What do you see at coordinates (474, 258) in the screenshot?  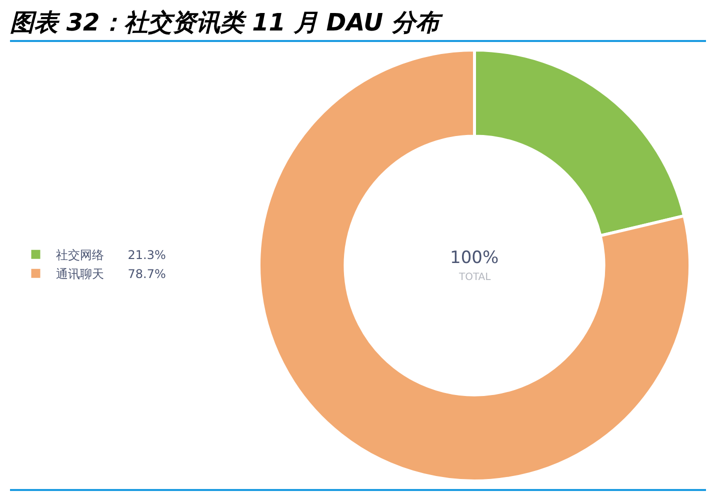 I see `text: 100%` at bounding box center [474, 258].